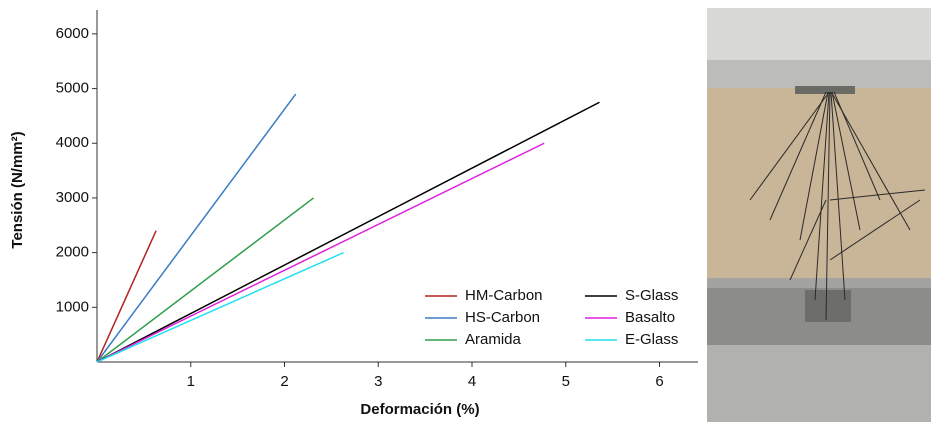 The image size is (931, 422). I want to click on x-tick-label: 1, so click(191, 381).